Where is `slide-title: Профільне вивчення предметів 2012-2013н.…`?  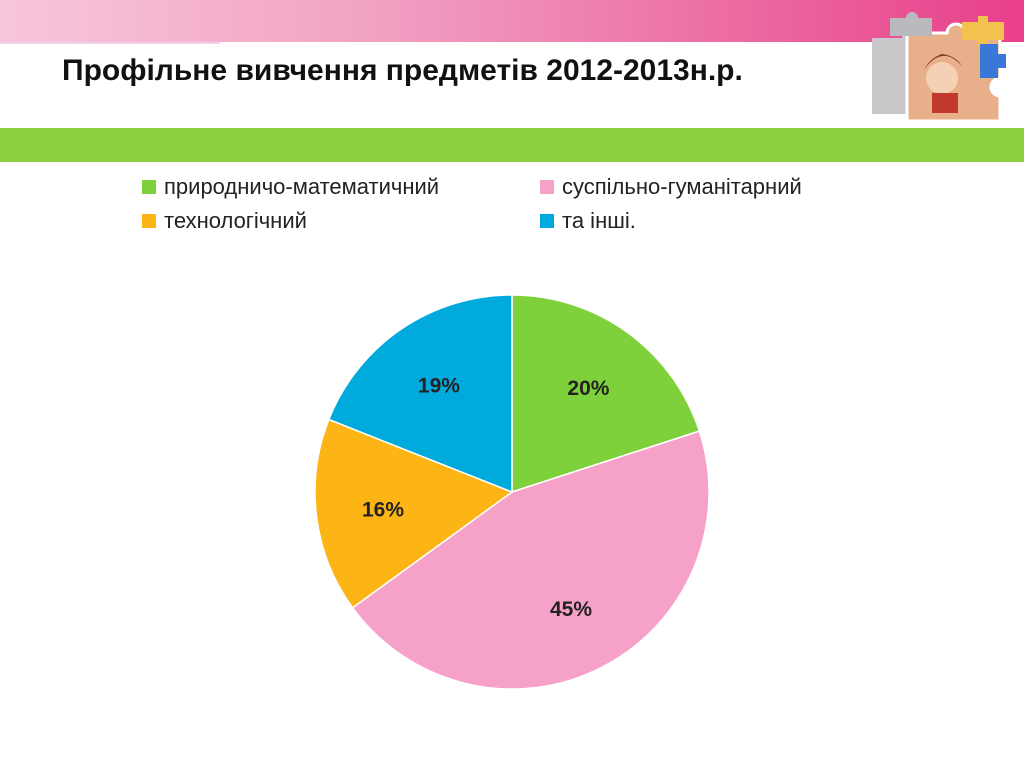 slide-title: Профільне вивчення предметів 2012-2013н.… is located at coordinates (402, 70).